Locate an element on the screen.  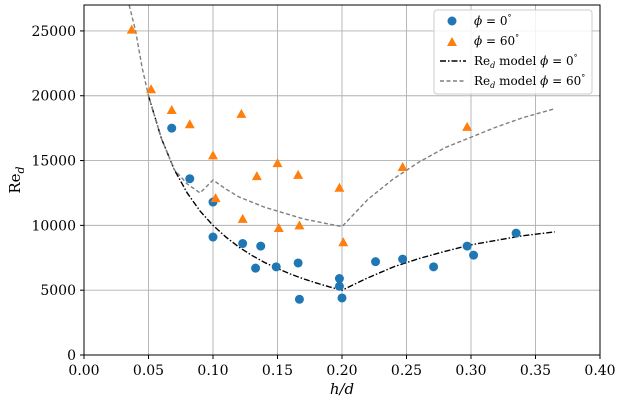
y-tick-label: 10000 is located at coordinates (53, 226).